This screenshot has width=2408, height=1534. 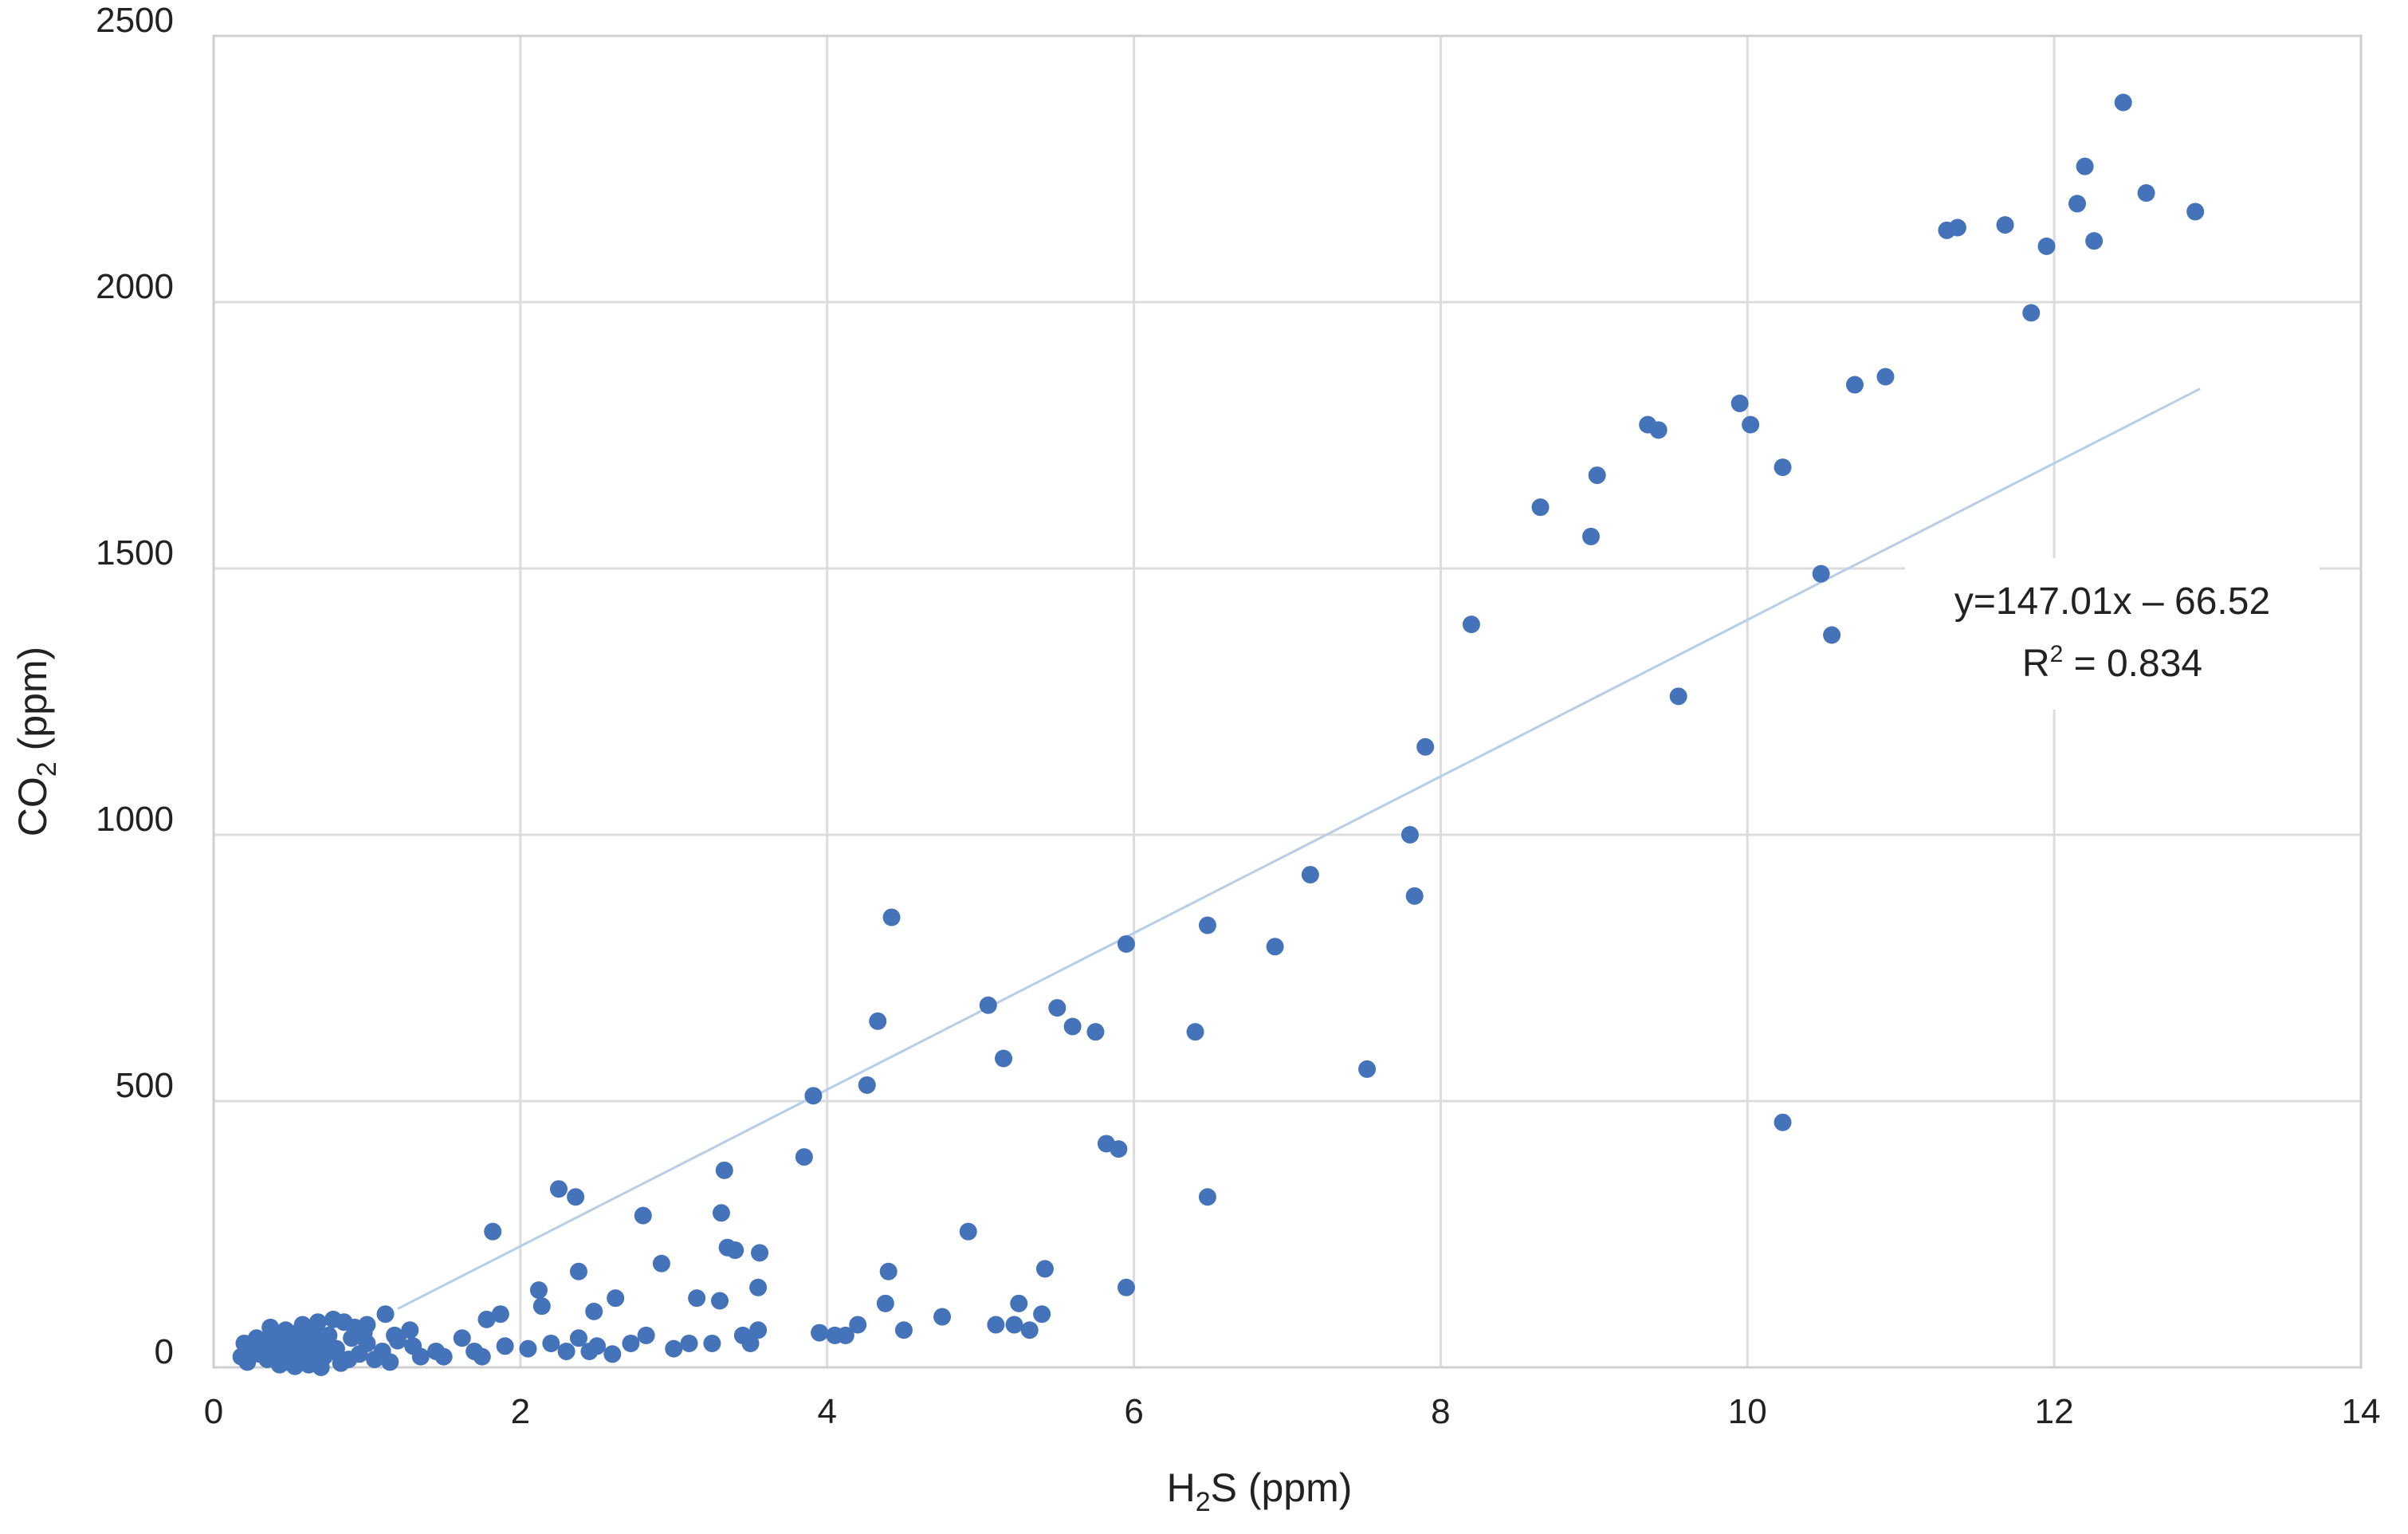 What do you see at coordinates (1282, 1487) in the screenshot?
I see `x-axis-title-rest: S (ppm)` at bounding box center [1282, 1487].